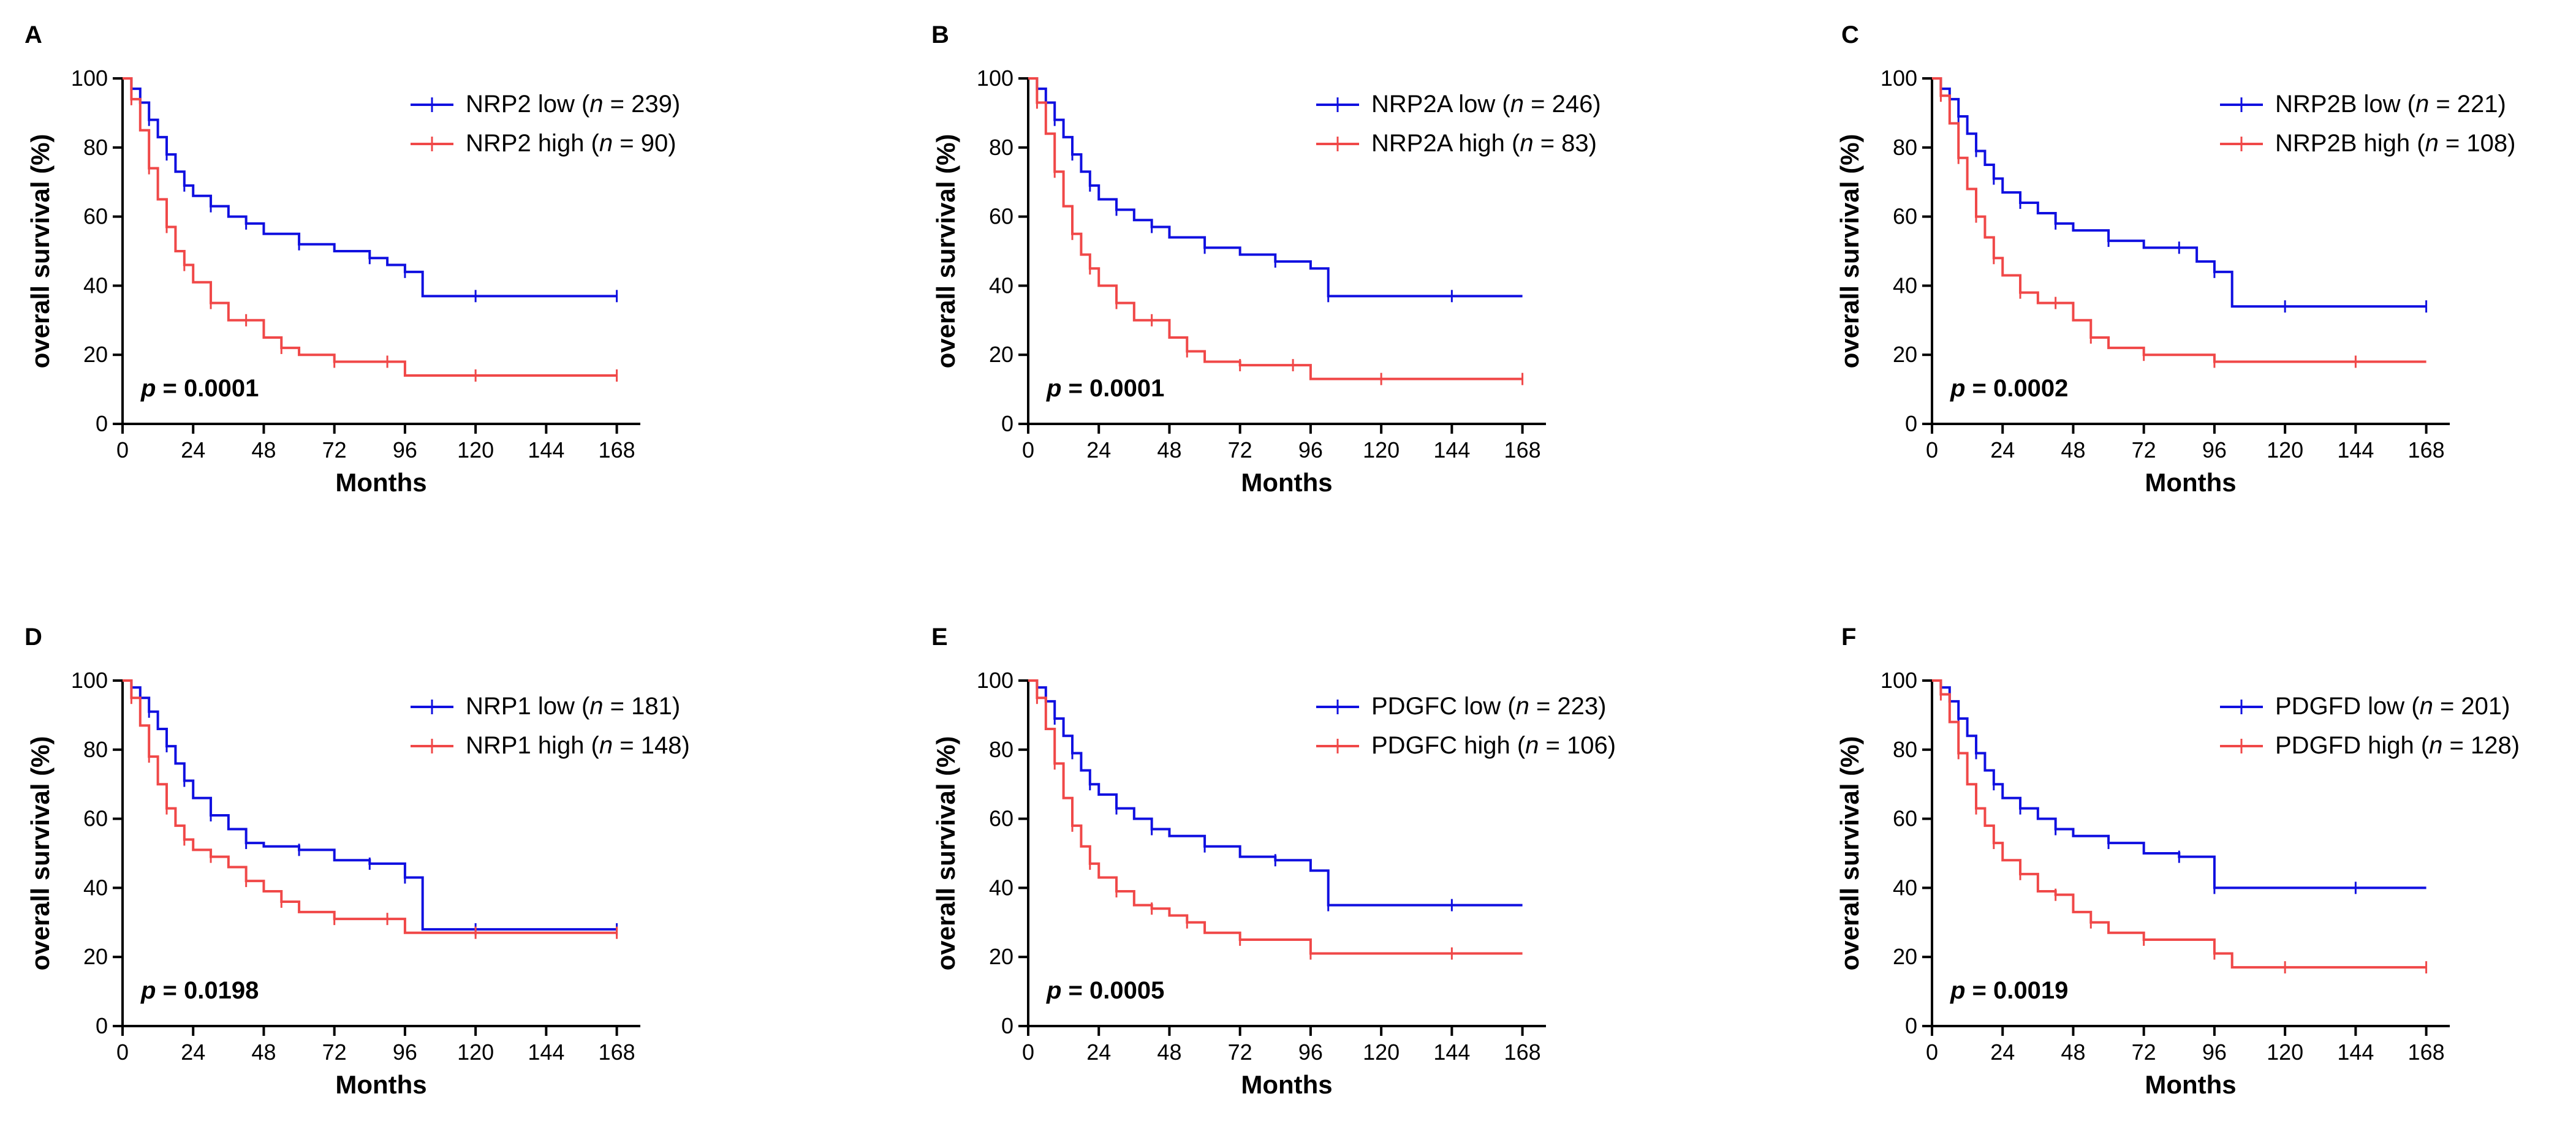 The height and width of the screenshot is (1121, 2576). What do you see at coordinates (199, 990) in the screenshot?
I see `p-value: p = 0.0198` at bounding box center [199, 990].